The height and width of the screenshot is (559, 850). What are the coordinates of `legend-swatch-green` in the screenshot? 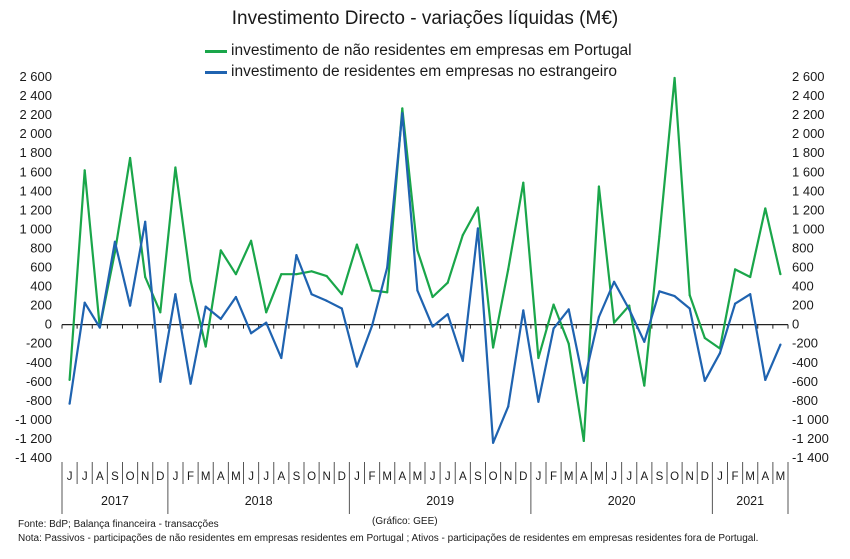 It's located at (216, 51).